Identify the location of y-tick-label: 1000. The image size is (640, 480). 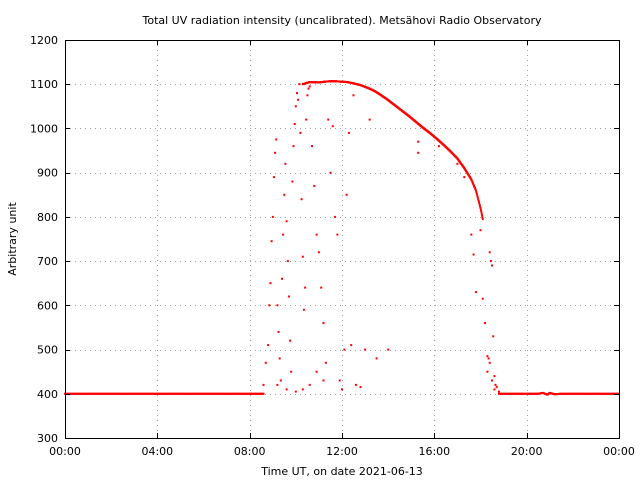
(44, 128).